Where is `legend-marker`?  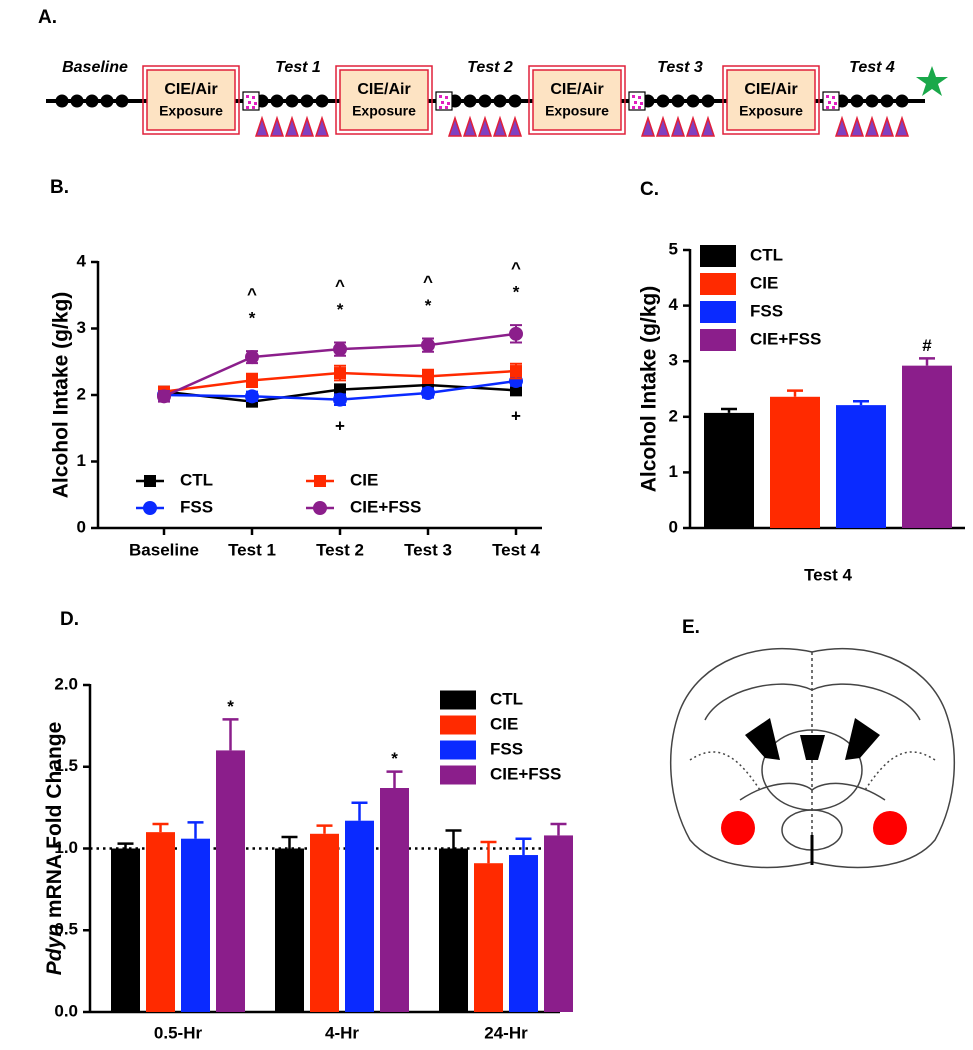 legend-marker is located at coordinates (320, 508).